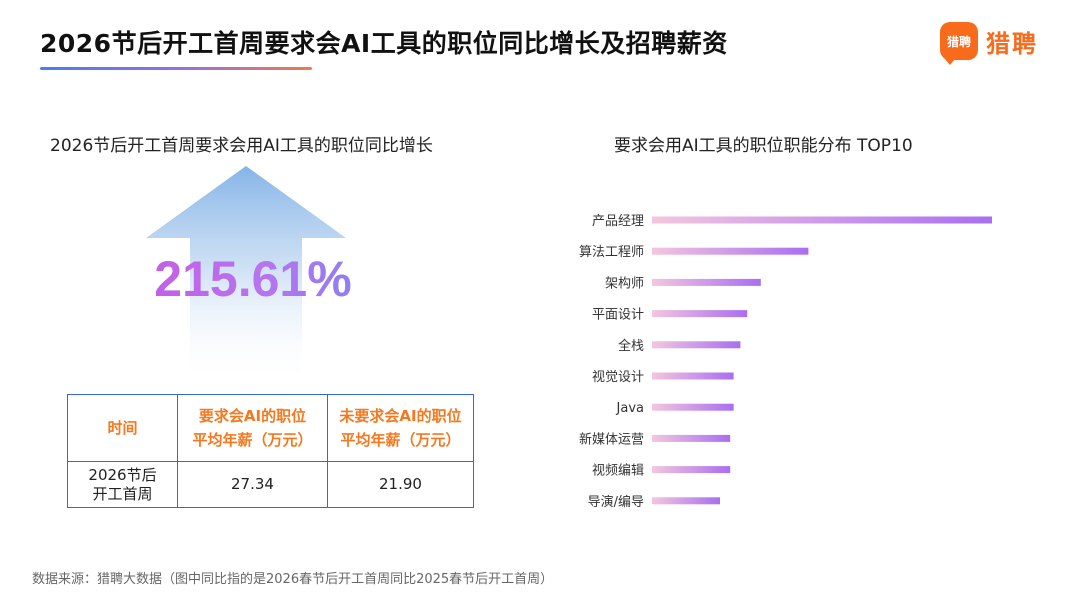 This screenshot has height=606, width=1080. Describe the element at coordinates (1012, 43) in the screenshot. I see `logo-text: 猎聘` at that location.